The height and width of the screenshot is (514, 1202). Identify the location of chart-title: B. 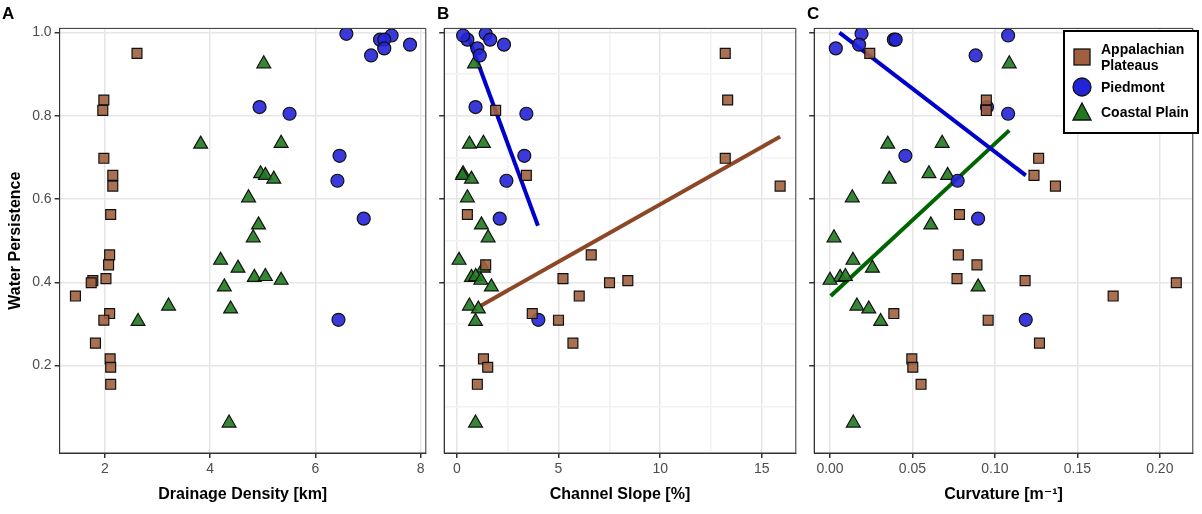
(443, 13).